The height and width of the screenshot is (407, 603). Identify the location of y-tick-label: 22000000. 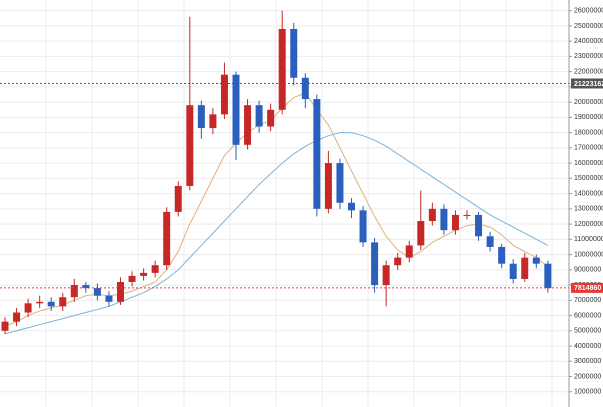
(588, 71).